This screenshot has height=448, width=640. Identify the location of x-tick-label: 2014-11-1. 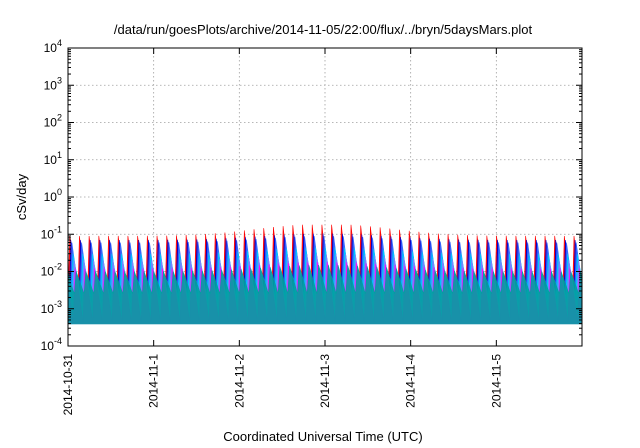
(154, 381).